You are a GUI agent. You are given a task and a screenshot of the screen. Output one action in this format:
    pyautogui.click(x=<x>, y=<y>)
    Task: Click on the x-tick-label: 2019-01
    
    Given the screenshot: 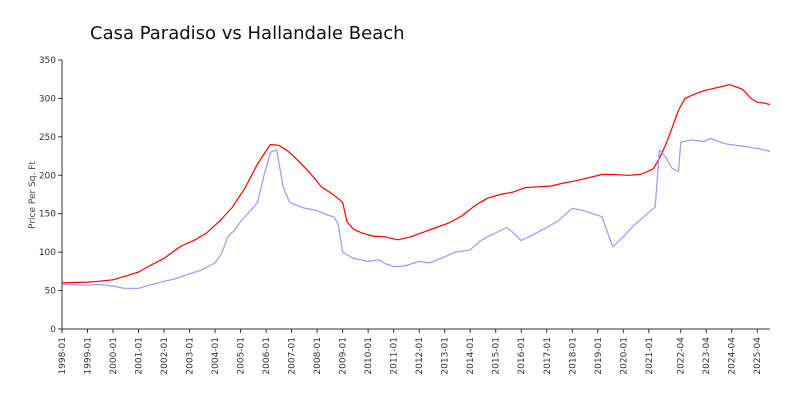 What is the action you would take?
    pyautogui.click(x=599, y=356)
    